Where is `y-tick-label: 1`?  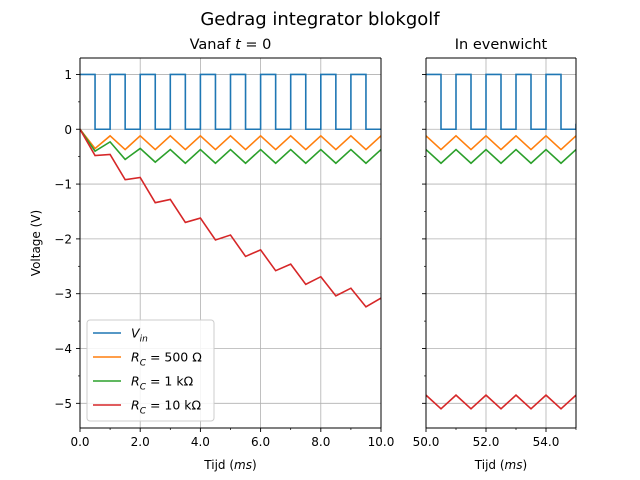
y-tick-label: 1 is located at coordinates (68, 75).